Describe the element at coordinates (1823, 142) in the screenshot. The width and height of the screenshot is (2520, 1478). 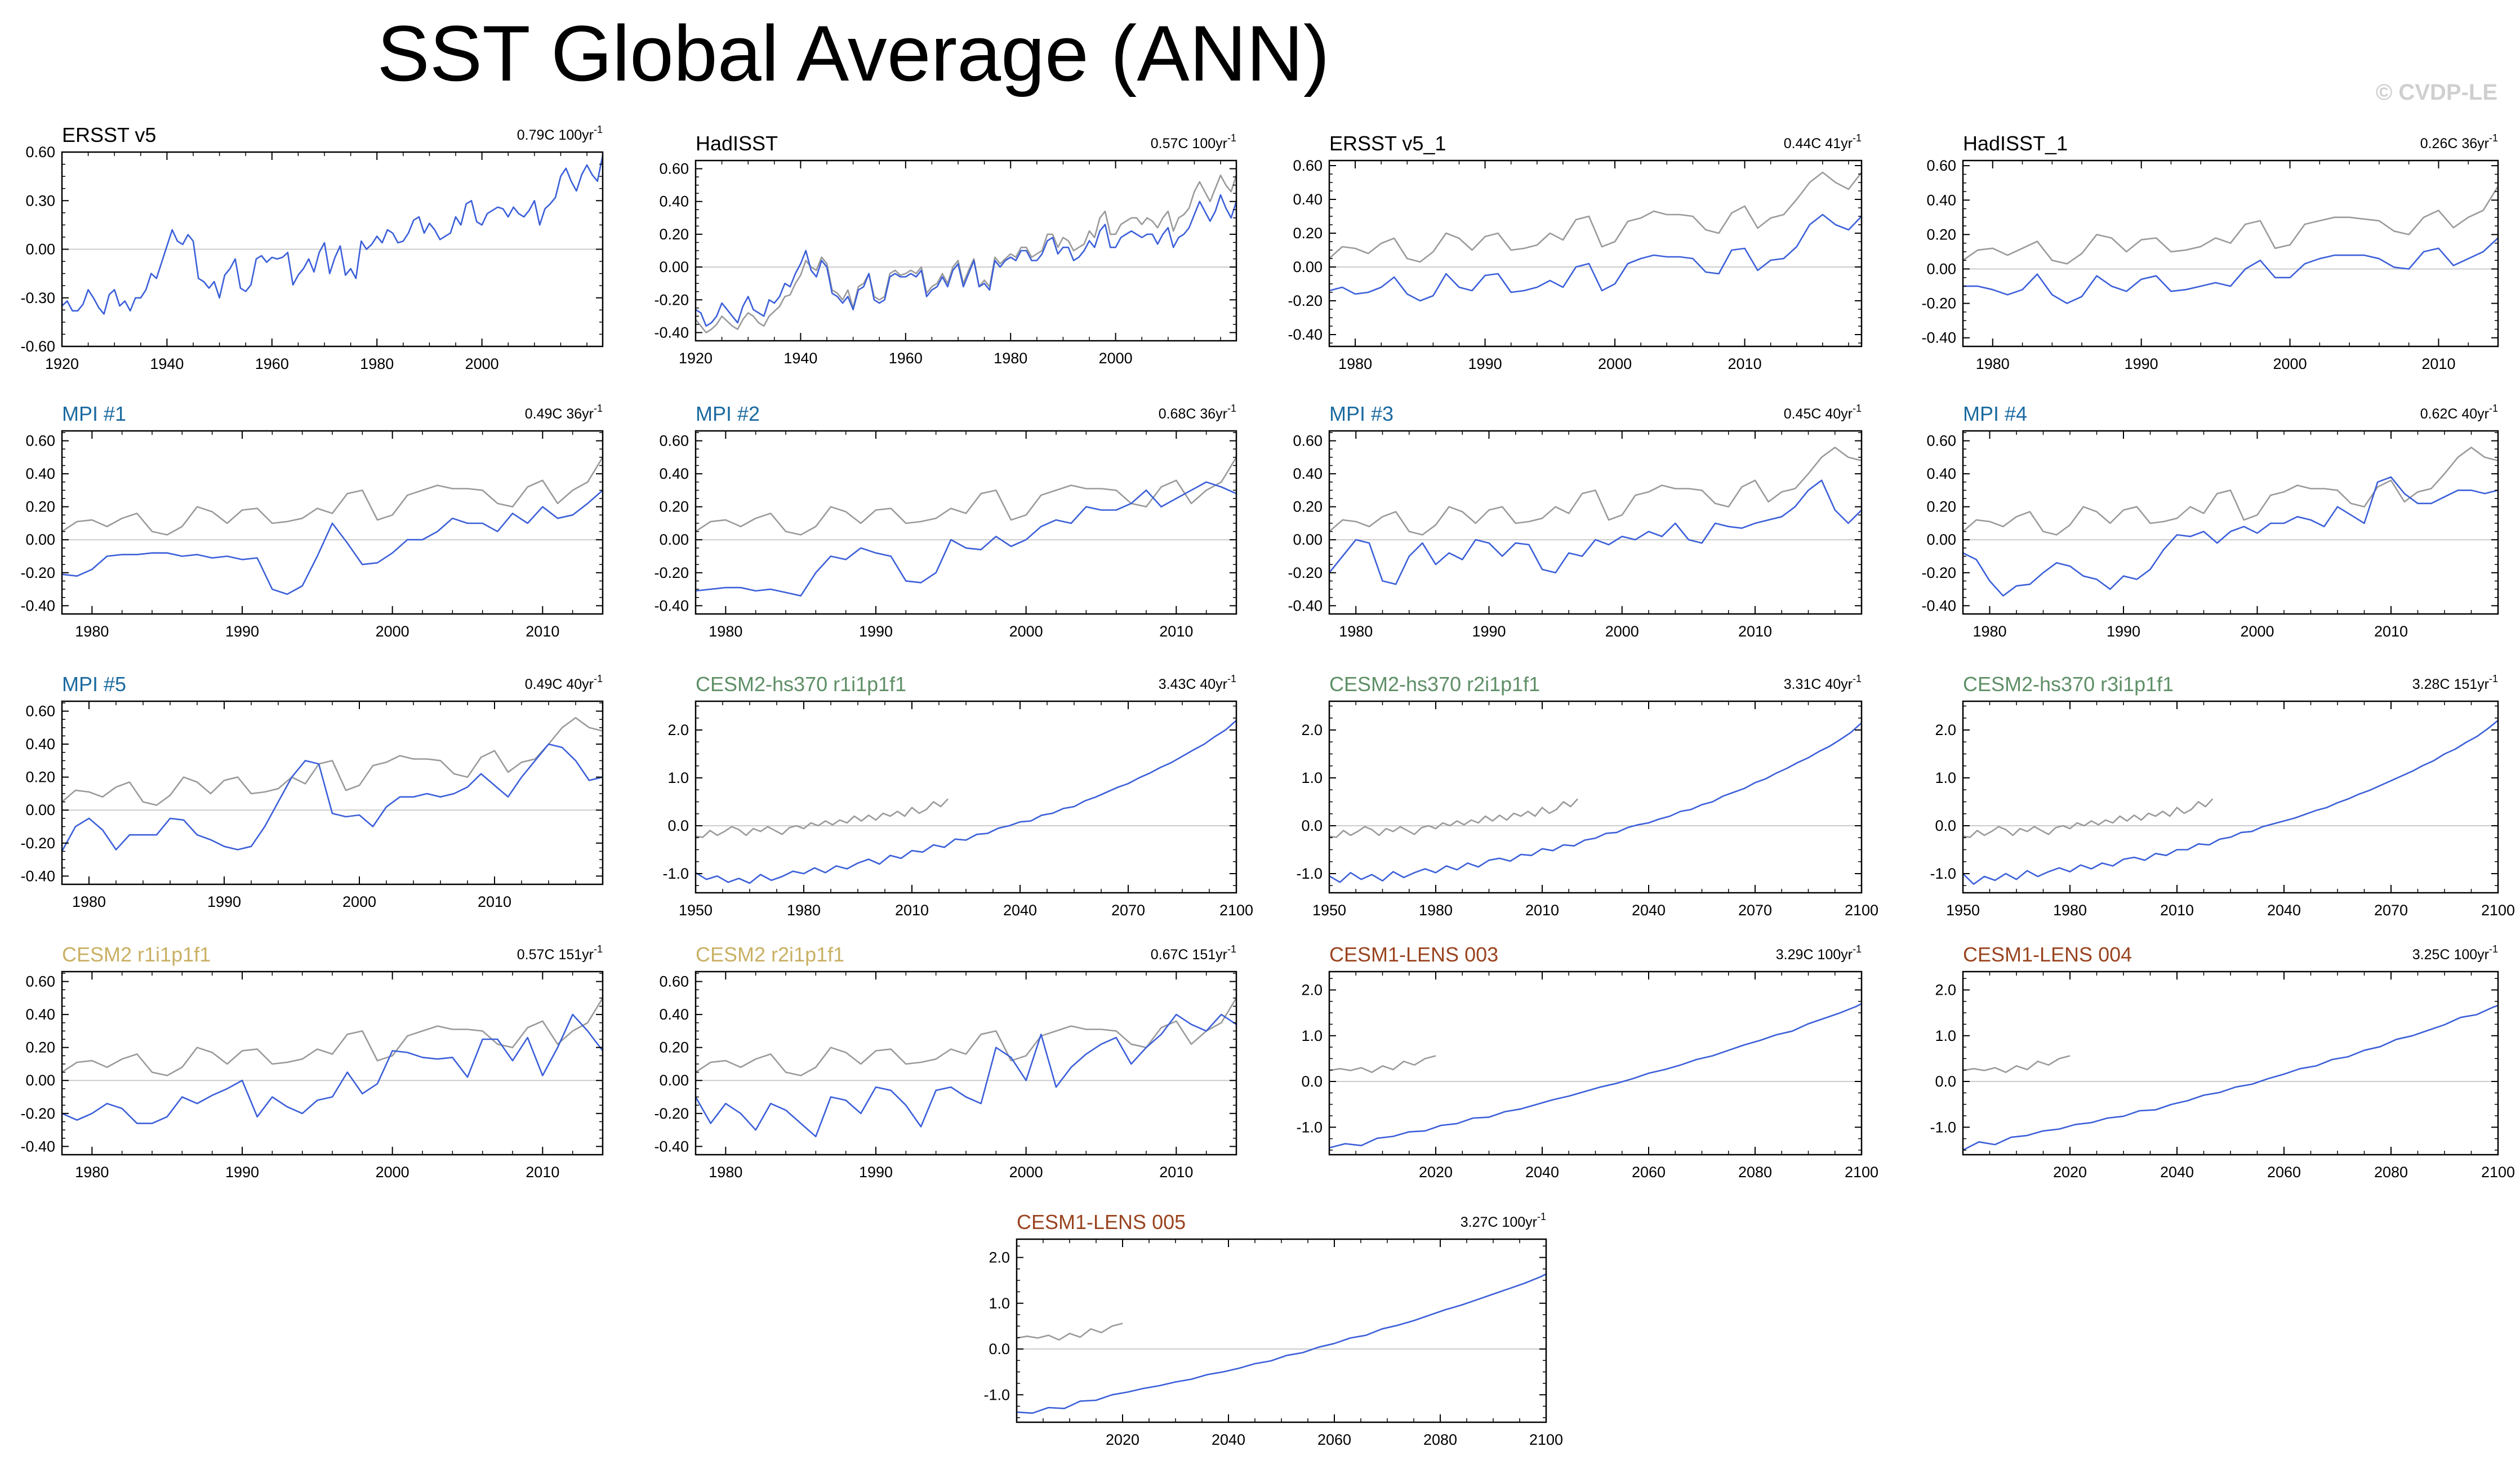
I see `trend-label: 0.44C 41yr-1` at that location.